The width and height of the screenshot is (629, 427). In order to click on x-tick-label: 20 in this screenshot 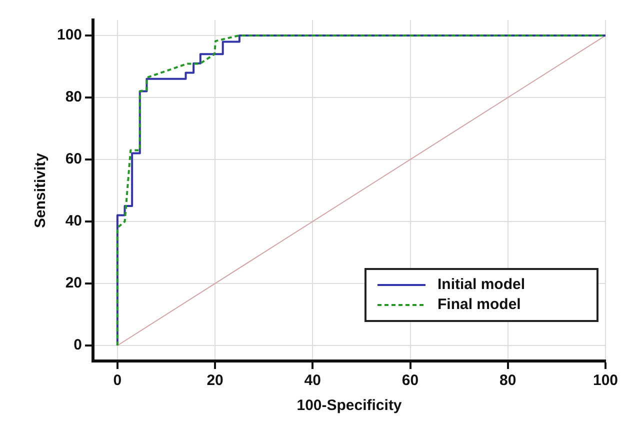, I will do `click(215, 381)`.